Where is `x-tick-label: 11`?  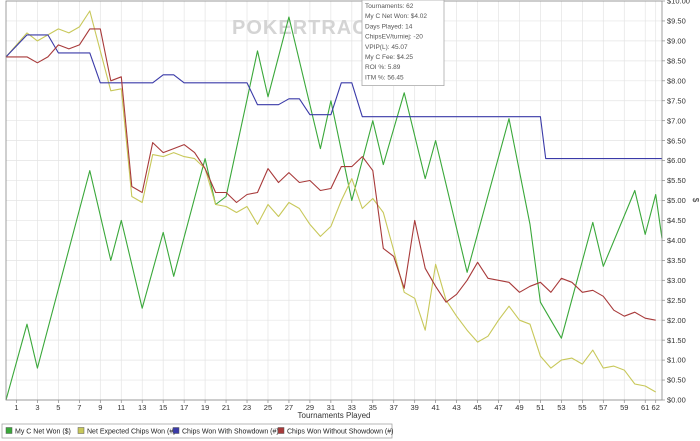
x-tick-label: 11 is located at coordinates (121, 407).